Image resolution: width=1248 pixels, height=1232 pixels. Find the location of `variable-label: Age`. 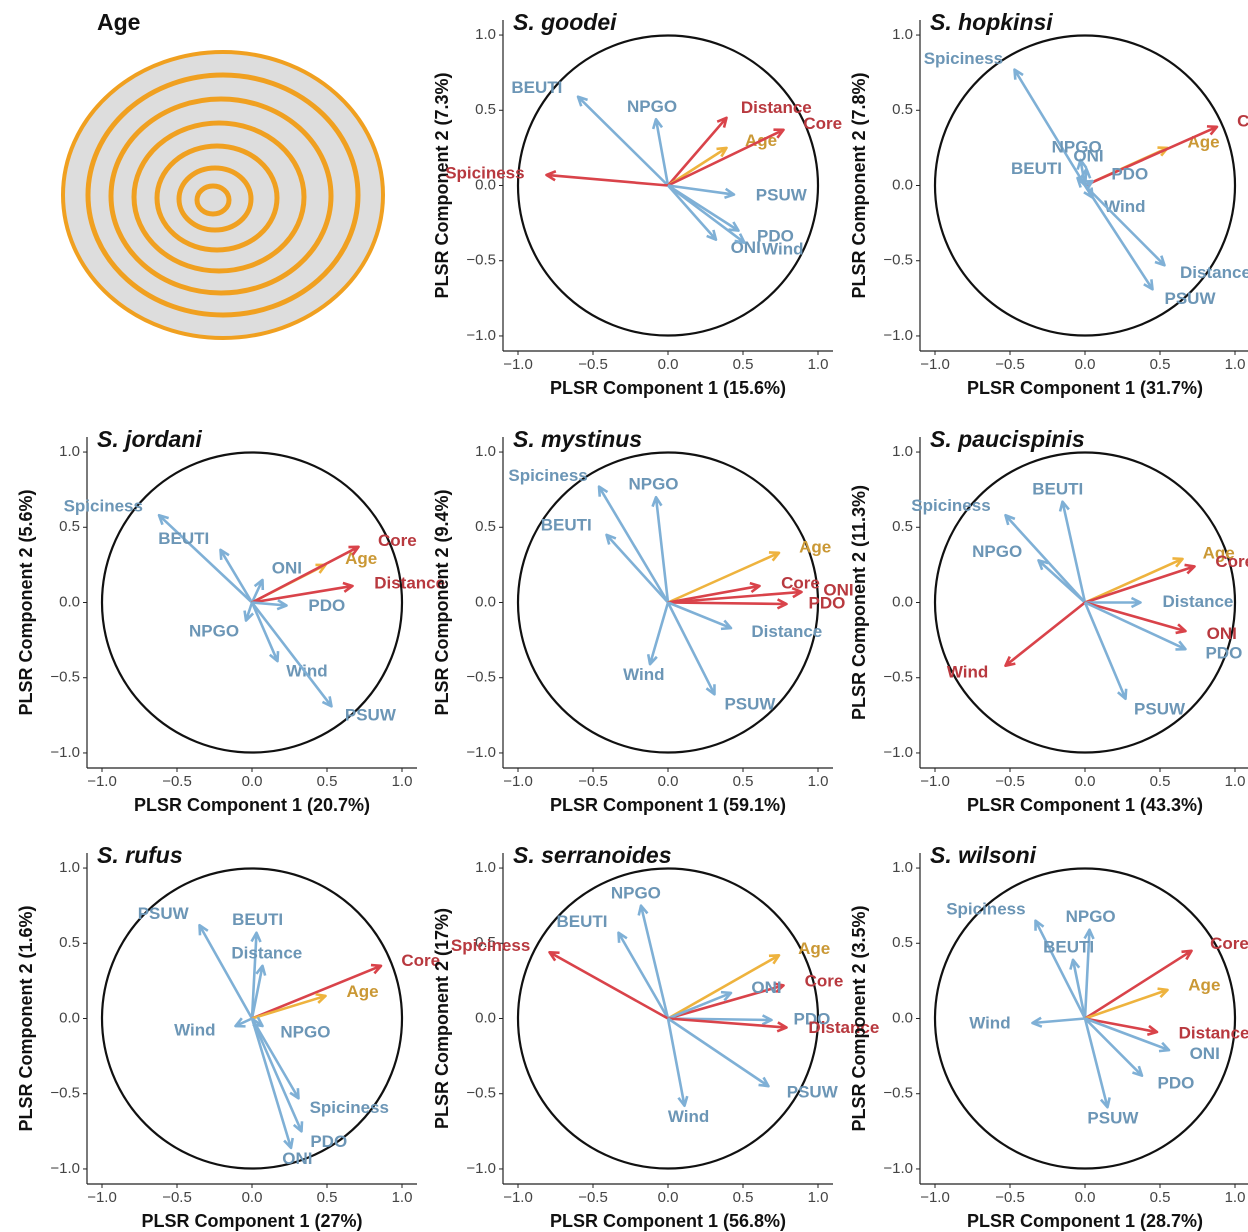

variable-label: Age is located at coordinates (1219, 552).